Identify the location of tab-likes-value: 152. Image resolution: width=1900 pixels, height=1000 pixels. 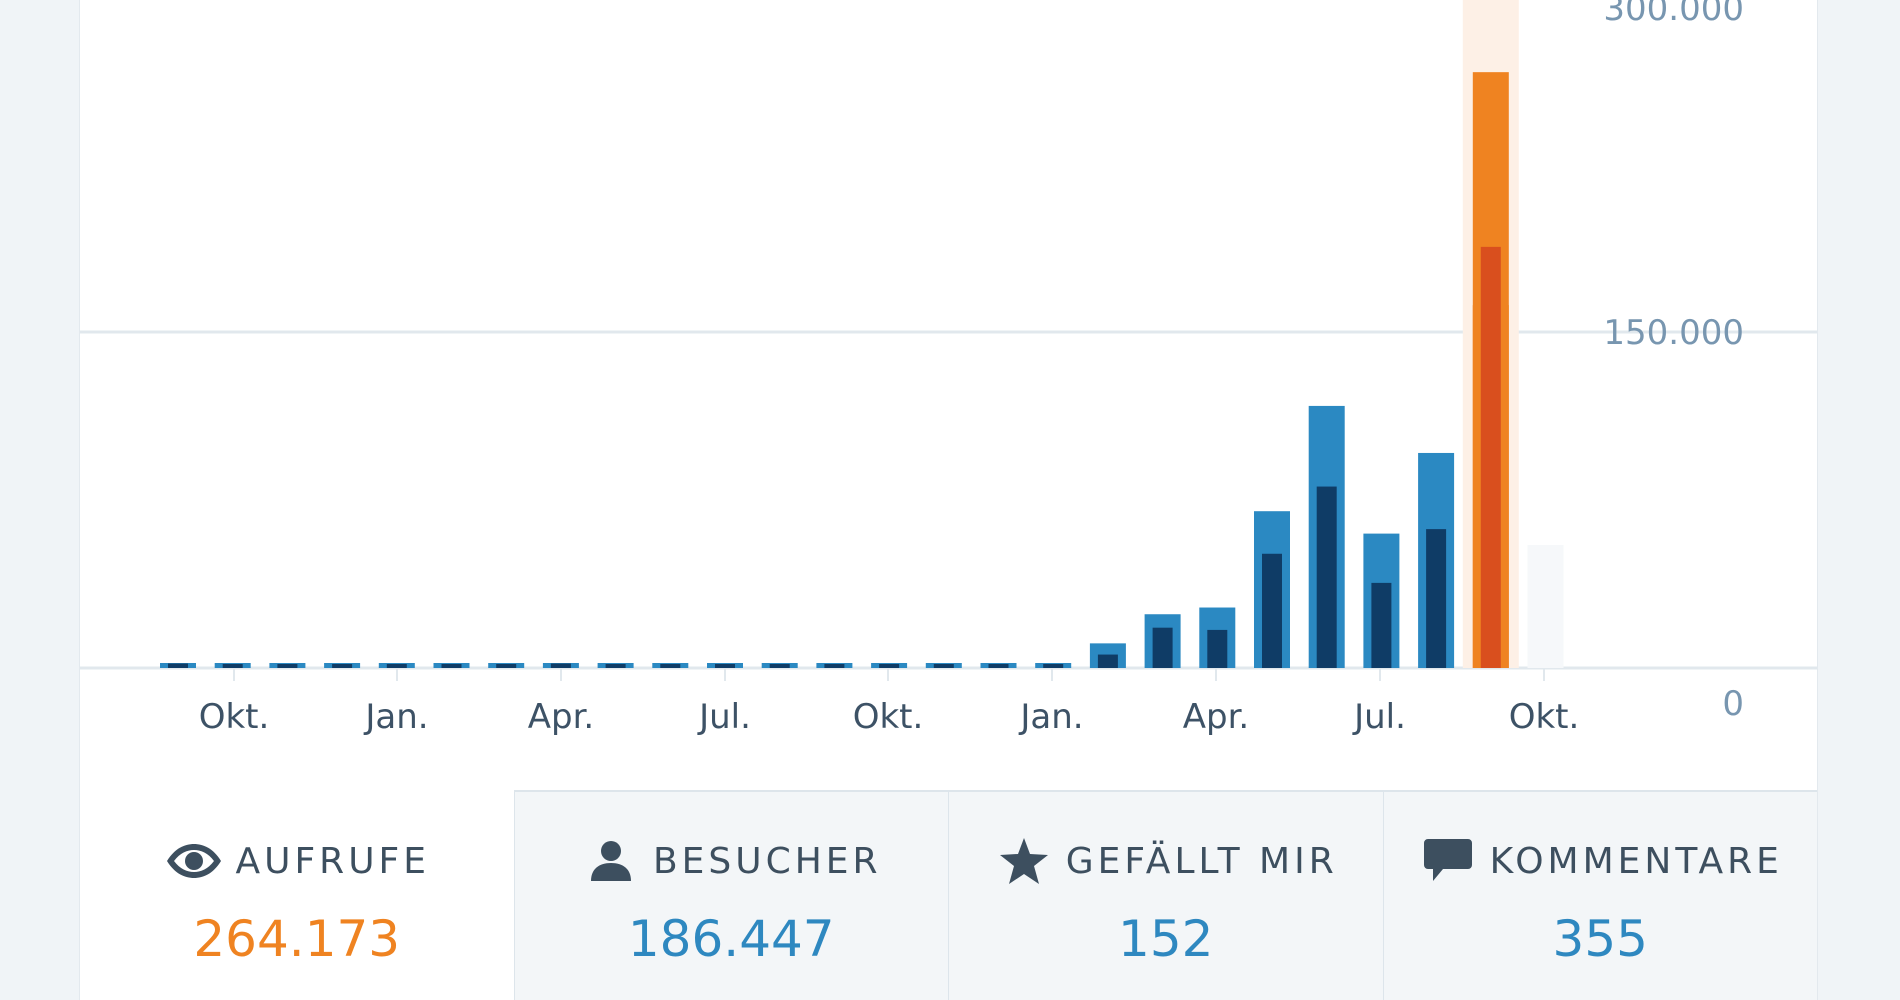
(1166, 939).